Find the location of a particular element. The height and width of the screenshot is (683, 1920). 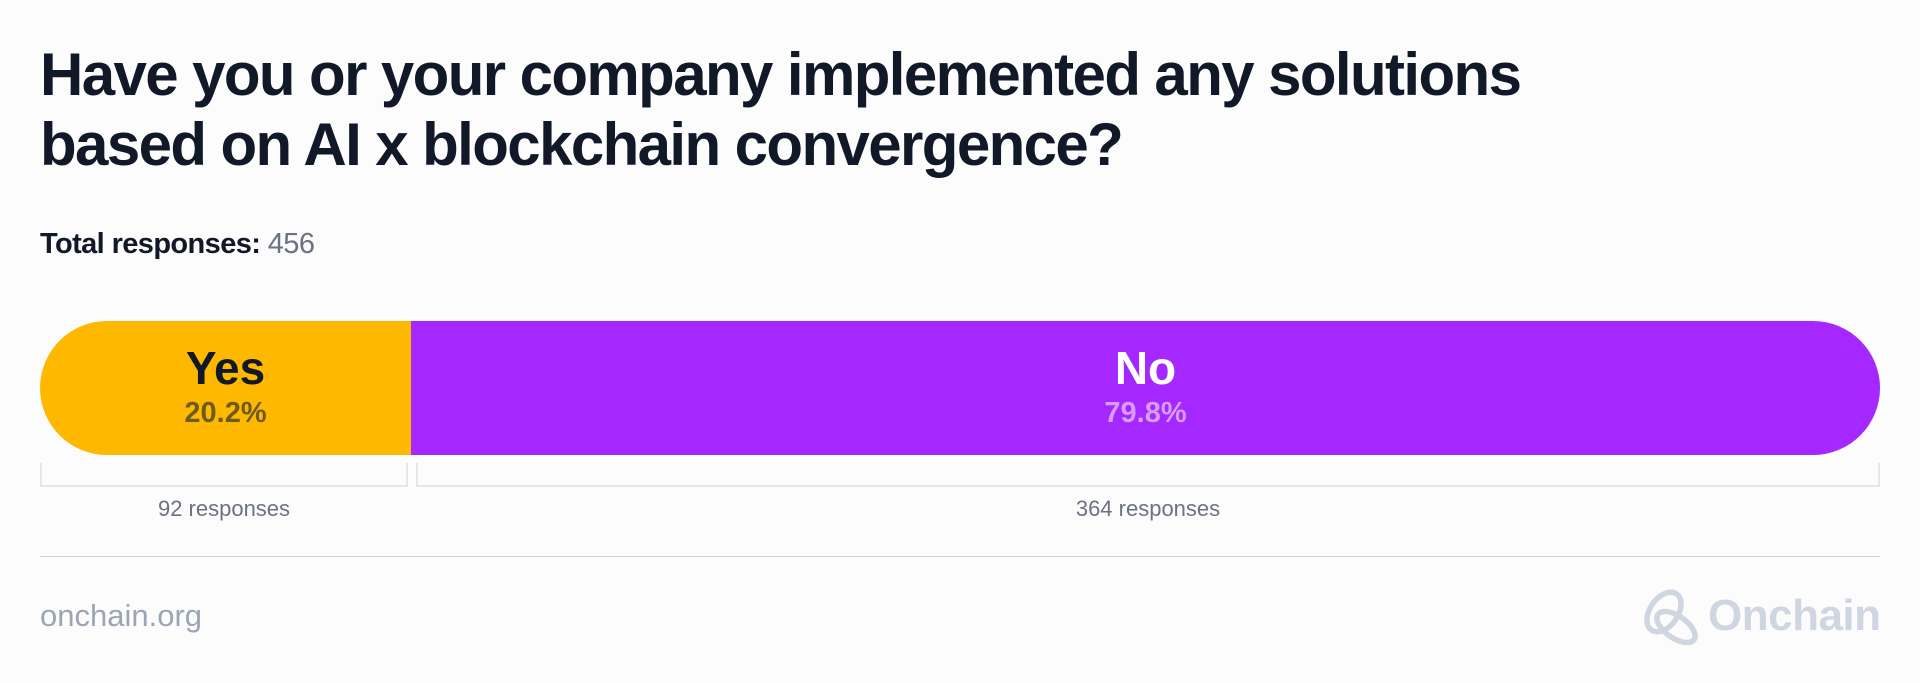

bracket-no is located at coordinates (1148, 475).